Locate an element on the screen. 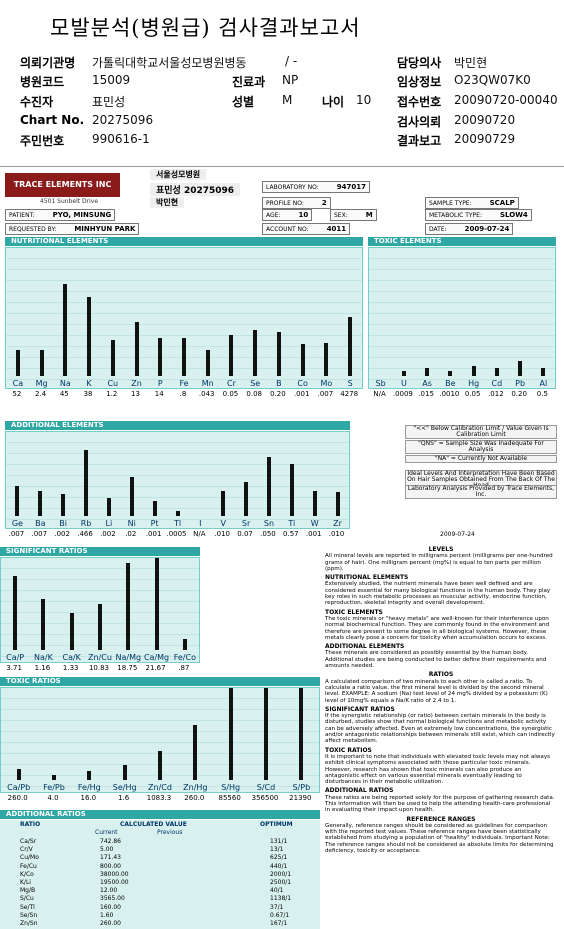  element-value: 4.0 is located at coordinates (53, 798).